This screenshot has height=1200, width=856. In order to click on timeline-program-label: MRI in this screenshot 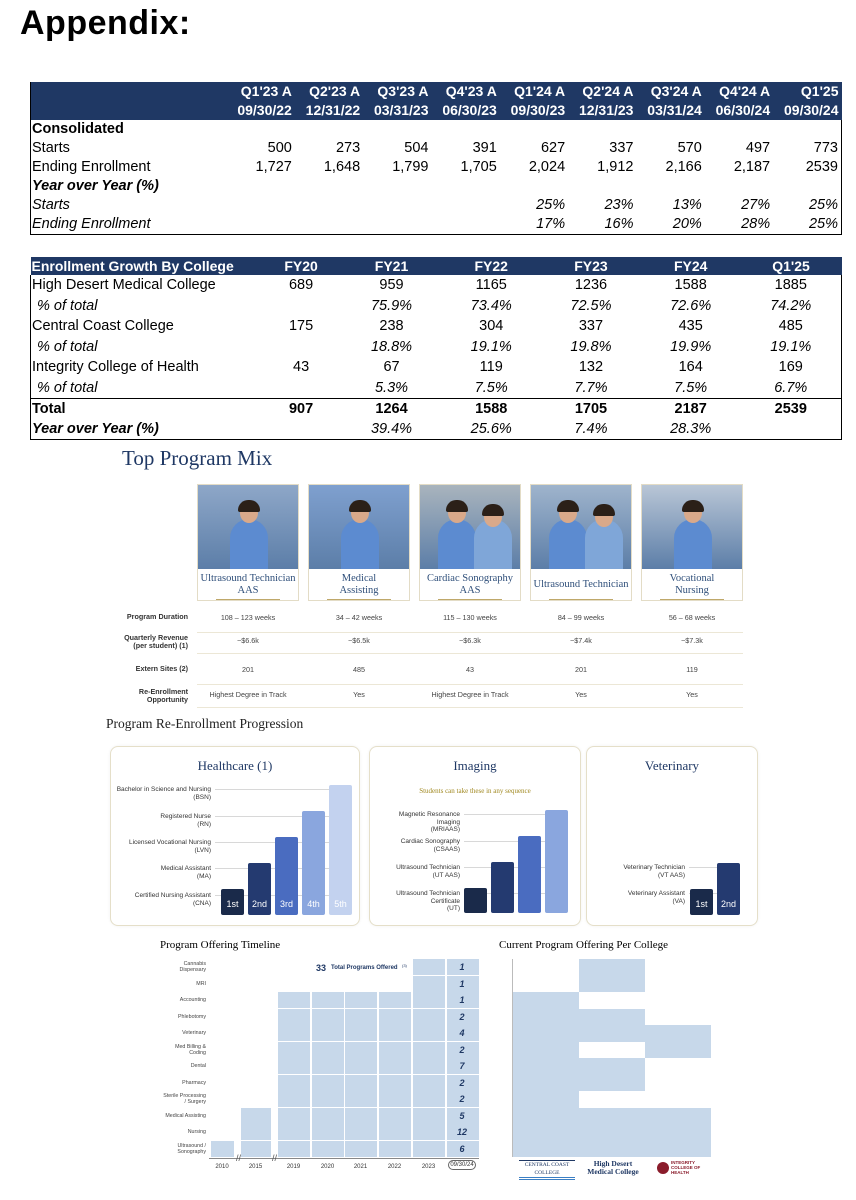, I will do `click(183, 984)`.